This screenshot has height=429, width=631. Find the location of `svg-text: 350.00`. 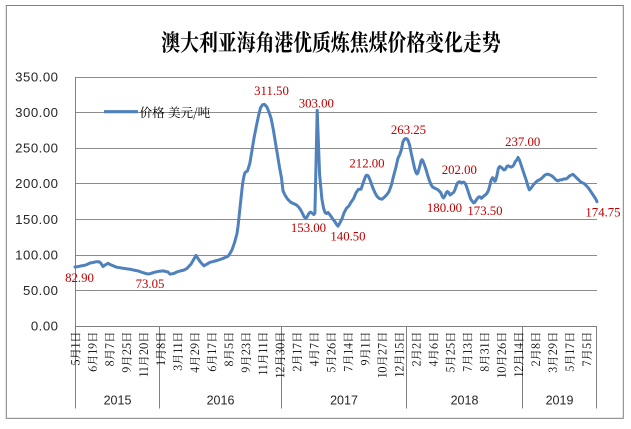

svg-text: 350.00 is located at coordinates (36, 77).